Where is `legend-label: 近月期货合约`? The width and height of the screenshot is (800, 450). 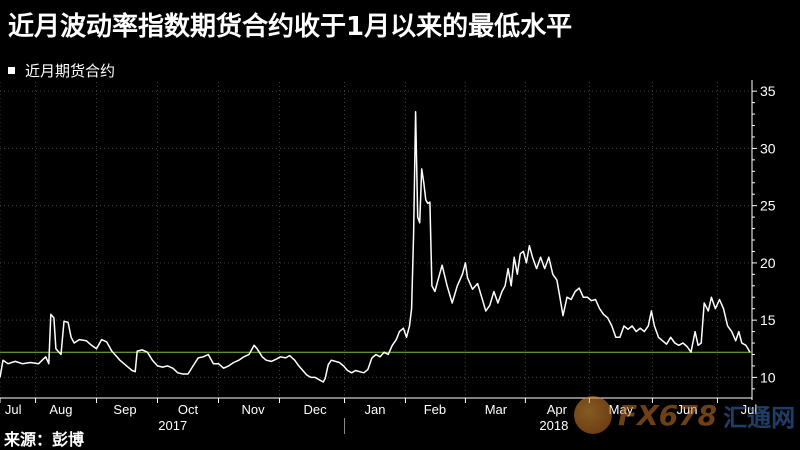 legend-label: 近月期货合约 is located at coordinates (70, 71).